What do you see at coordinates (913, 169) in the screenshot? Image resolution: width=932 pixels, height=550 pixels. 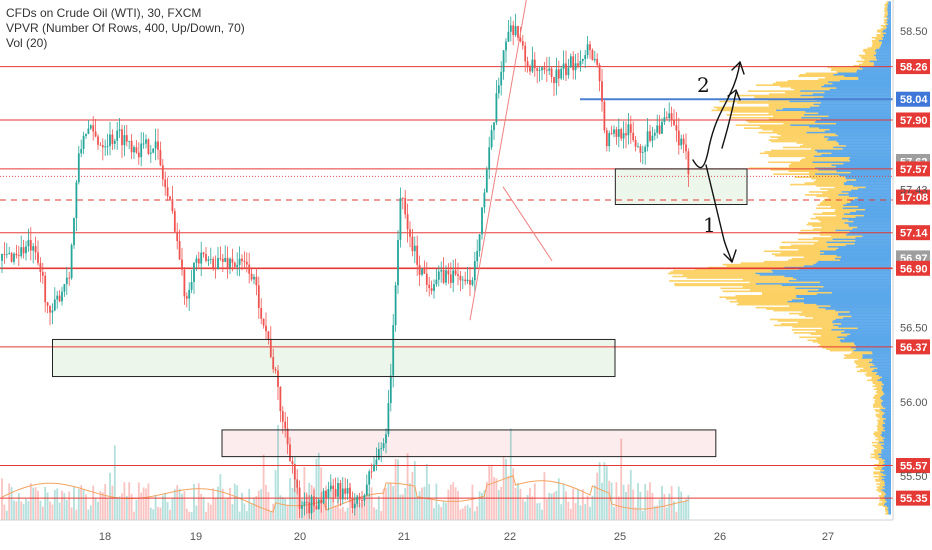 I see `price-tag-57-57: 57.57` at bounding box center [913, 169].